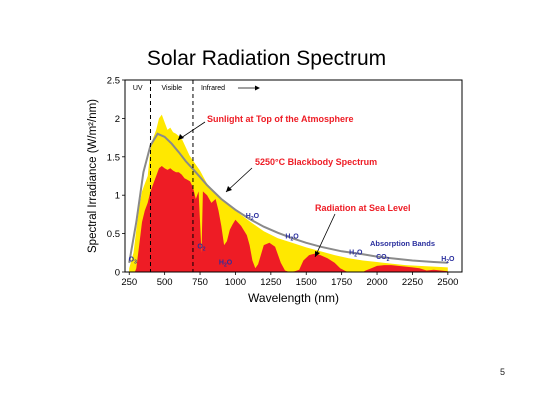 The width and height of the screenshot is (533, 400). I want to click on annotation-sea-level: Radiation at Sea Level, so click(363, 208).